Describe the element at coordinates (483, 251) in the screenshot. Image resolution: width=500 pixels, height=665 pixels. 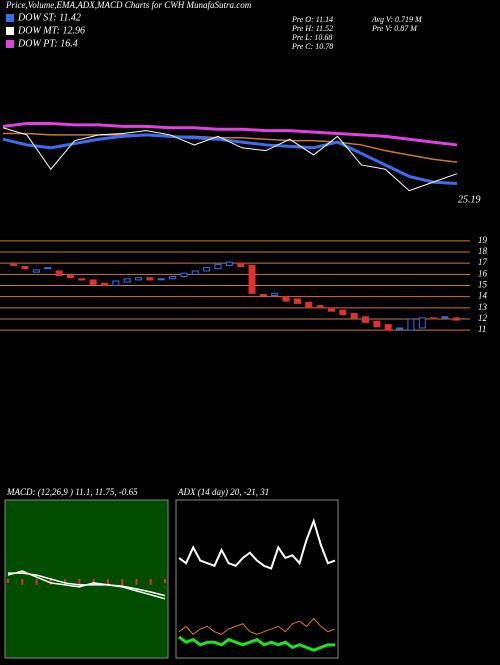
I see `y-tick-label: 18` at that location.